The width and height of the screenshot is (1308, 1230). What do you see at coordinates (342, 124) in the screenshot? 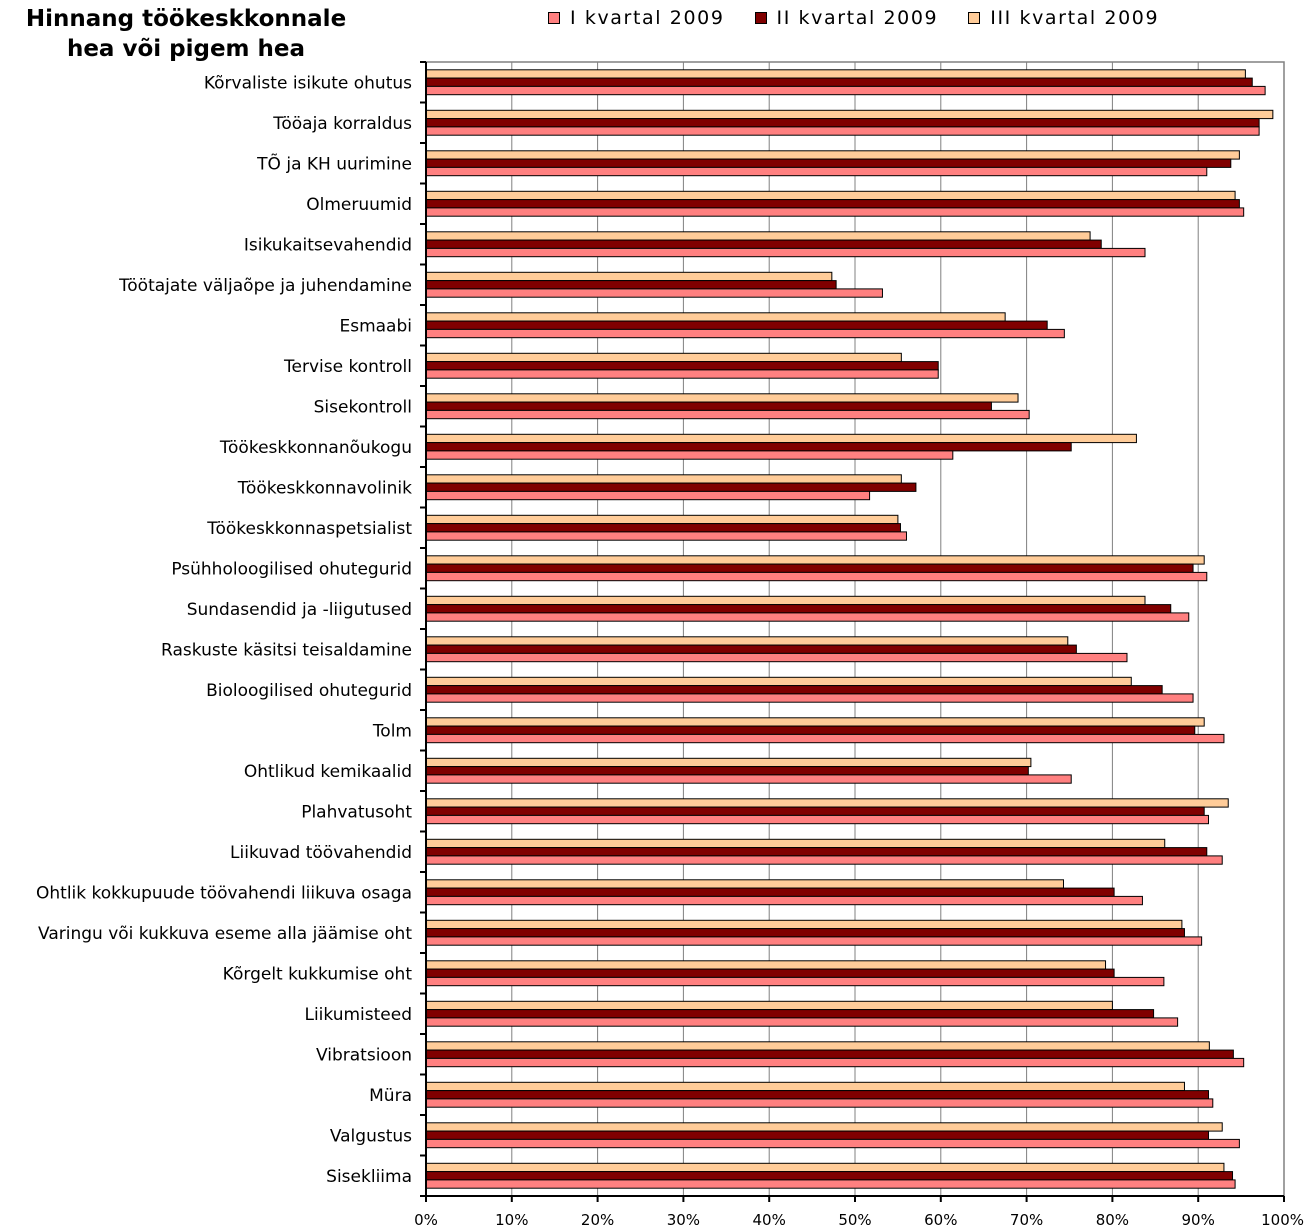
I see `category-label: Tööaja korraldus` at bounding box center [342, 124].